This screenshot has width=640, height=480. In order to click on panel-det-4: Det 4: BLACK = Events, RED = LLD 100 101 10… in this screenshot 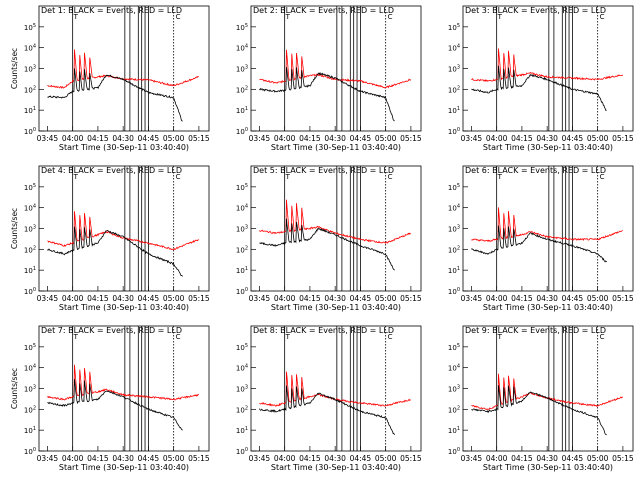, I will do `click(110, 238)`.